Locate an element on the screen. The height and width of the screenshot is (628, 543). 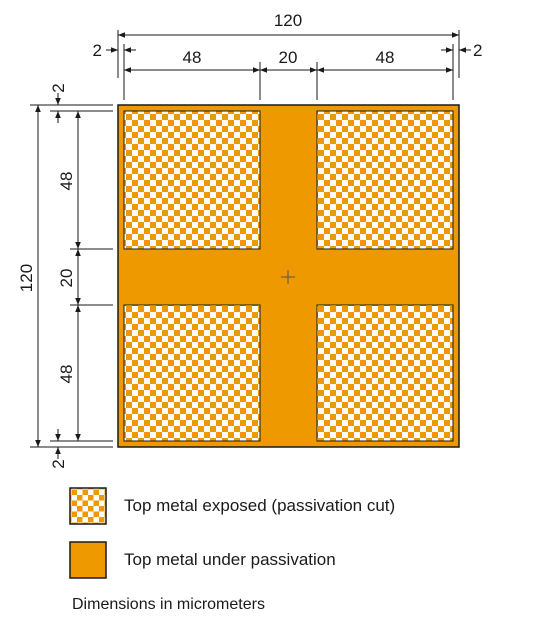
top-dimensions is located at coordinates (288, 65).